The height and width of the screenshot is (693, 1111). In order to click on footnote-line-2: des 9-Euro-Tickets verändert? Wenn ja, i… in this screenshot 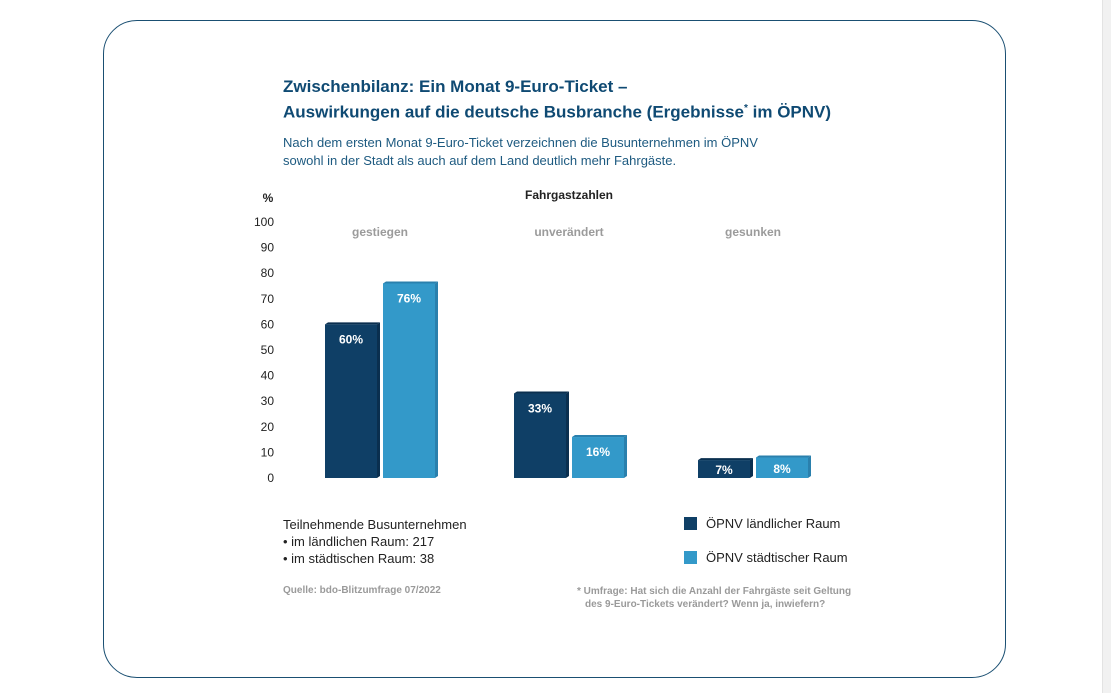, I will do `click(705, 604)`.